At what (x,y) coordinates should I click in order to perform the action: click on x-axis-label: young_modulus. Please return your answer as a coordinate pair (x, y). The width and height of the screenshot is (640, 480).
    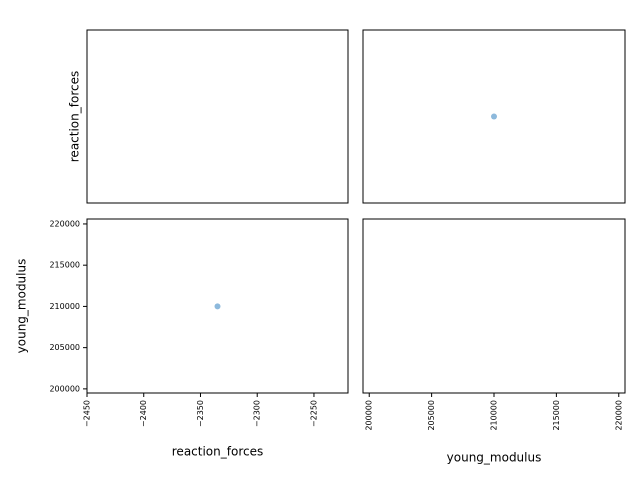
    Looking at the image, I should click on (494, 458).